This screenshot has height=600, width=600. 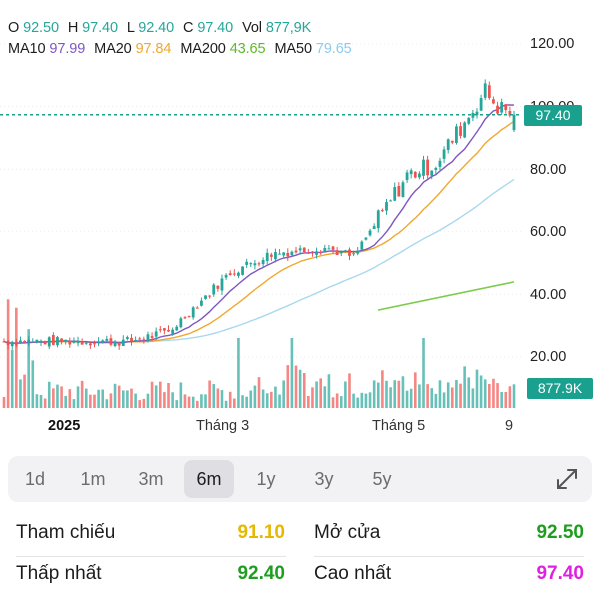 What do you see at coordinates (449, 556) in the screenshot?
I see `divider` at bounding box center [449, 556].